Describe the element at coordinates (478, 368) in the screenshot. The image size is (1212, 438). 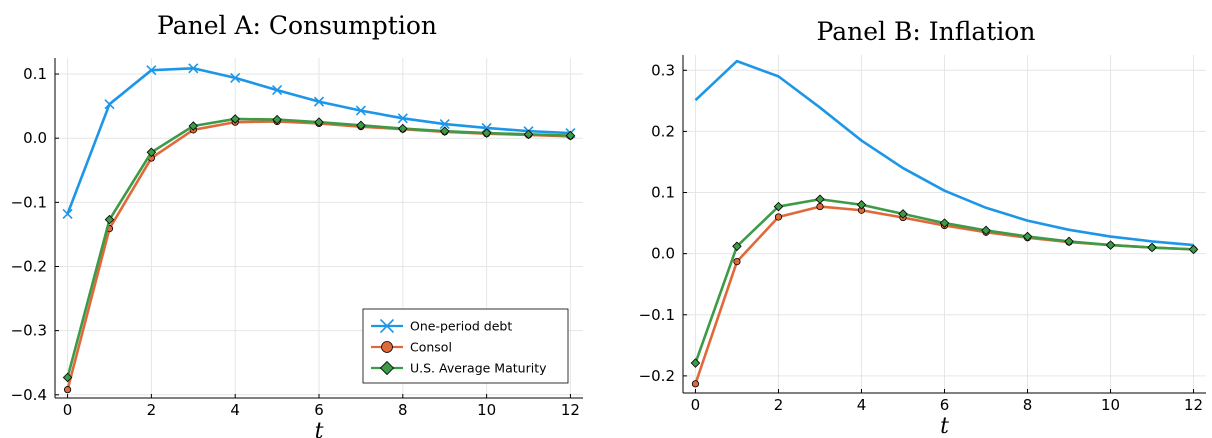
I see `legend-label: U.S. Average Maturity` at that location.